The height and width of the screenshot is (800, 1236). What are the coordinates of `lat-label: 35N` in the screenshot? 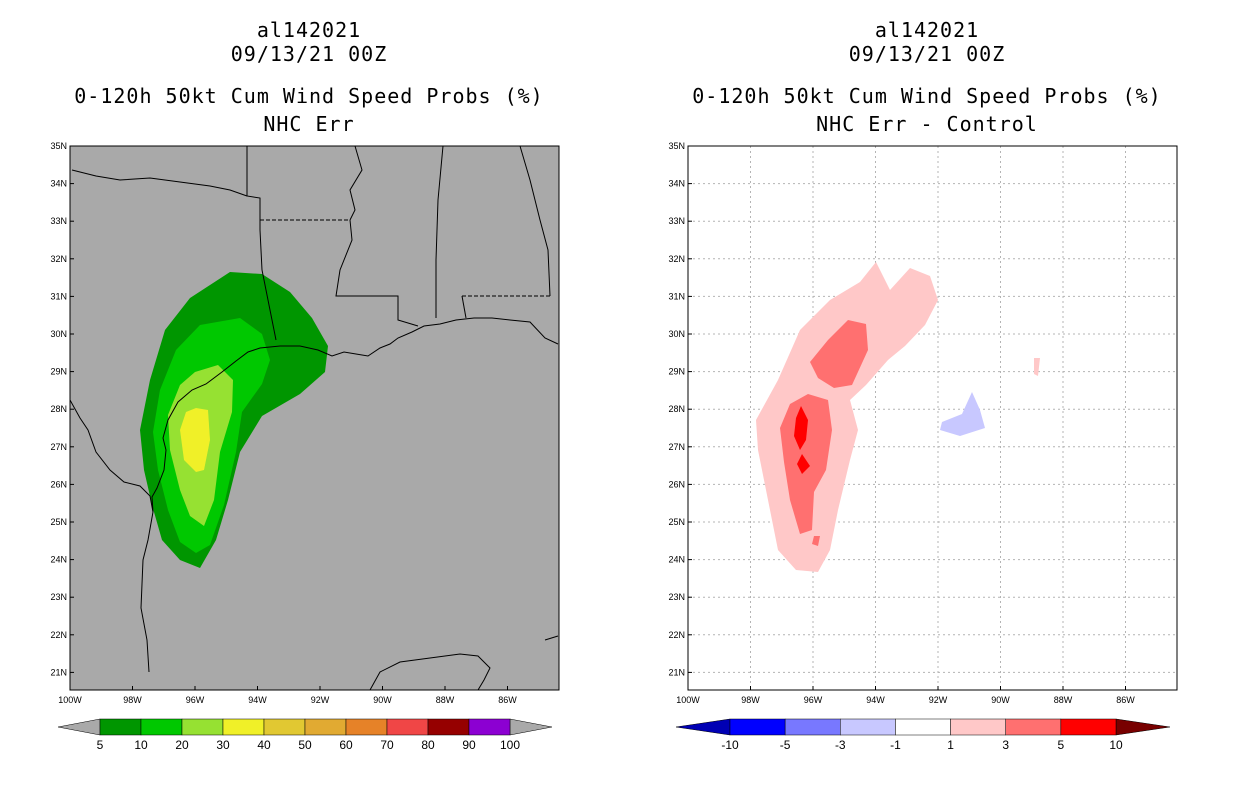 It's located at (58, 146).